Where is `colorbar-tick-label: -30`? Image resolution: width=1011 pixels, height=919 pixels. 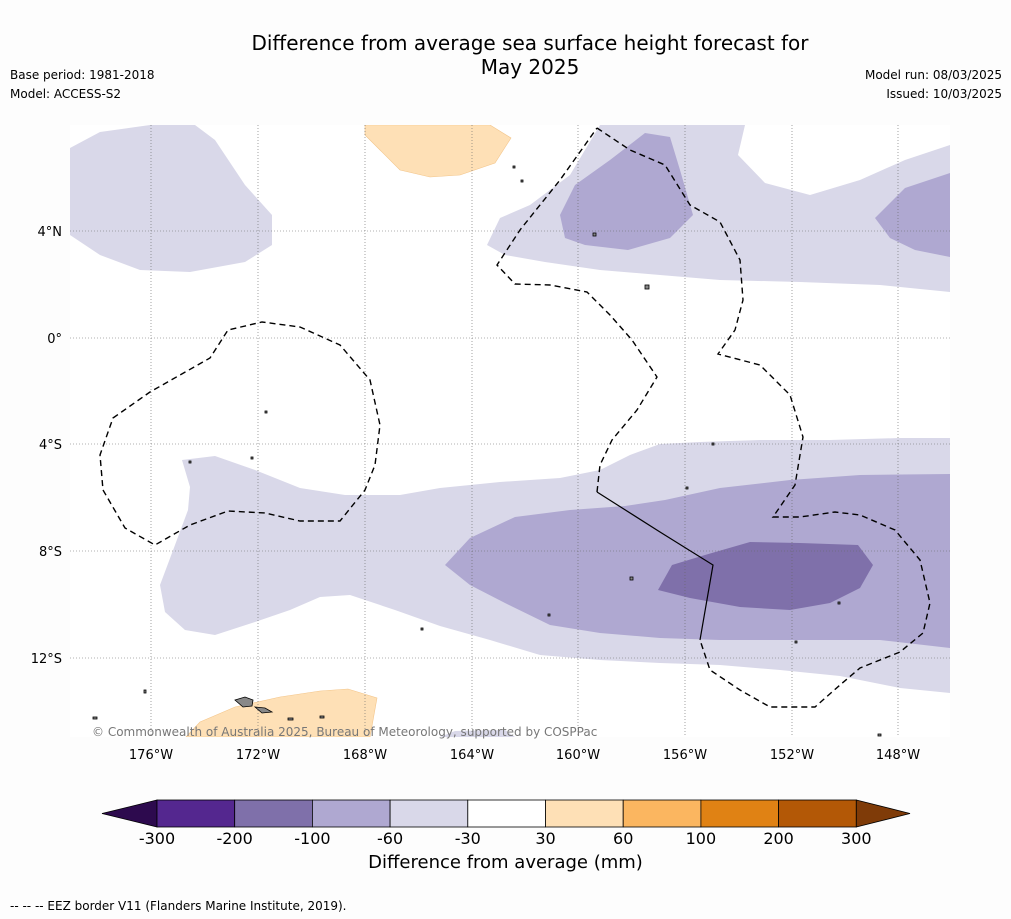 colorbar-tick-label: -30 is located at coordinates (468, 838).